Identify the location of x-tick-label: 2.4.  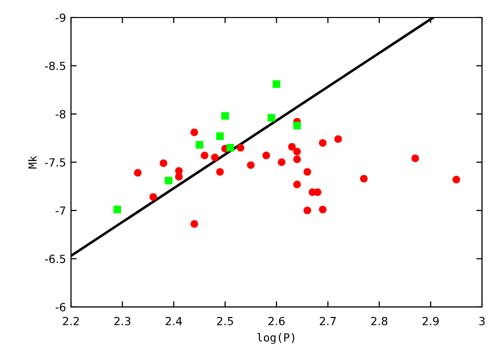
(174, 321).